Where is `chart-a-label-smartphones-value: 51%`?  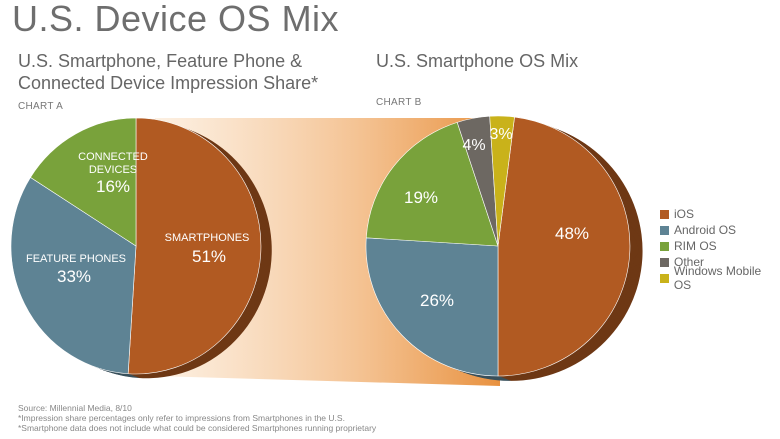
chart-a-label-smartphones-value: 51% is located at coordinates (209, 256).